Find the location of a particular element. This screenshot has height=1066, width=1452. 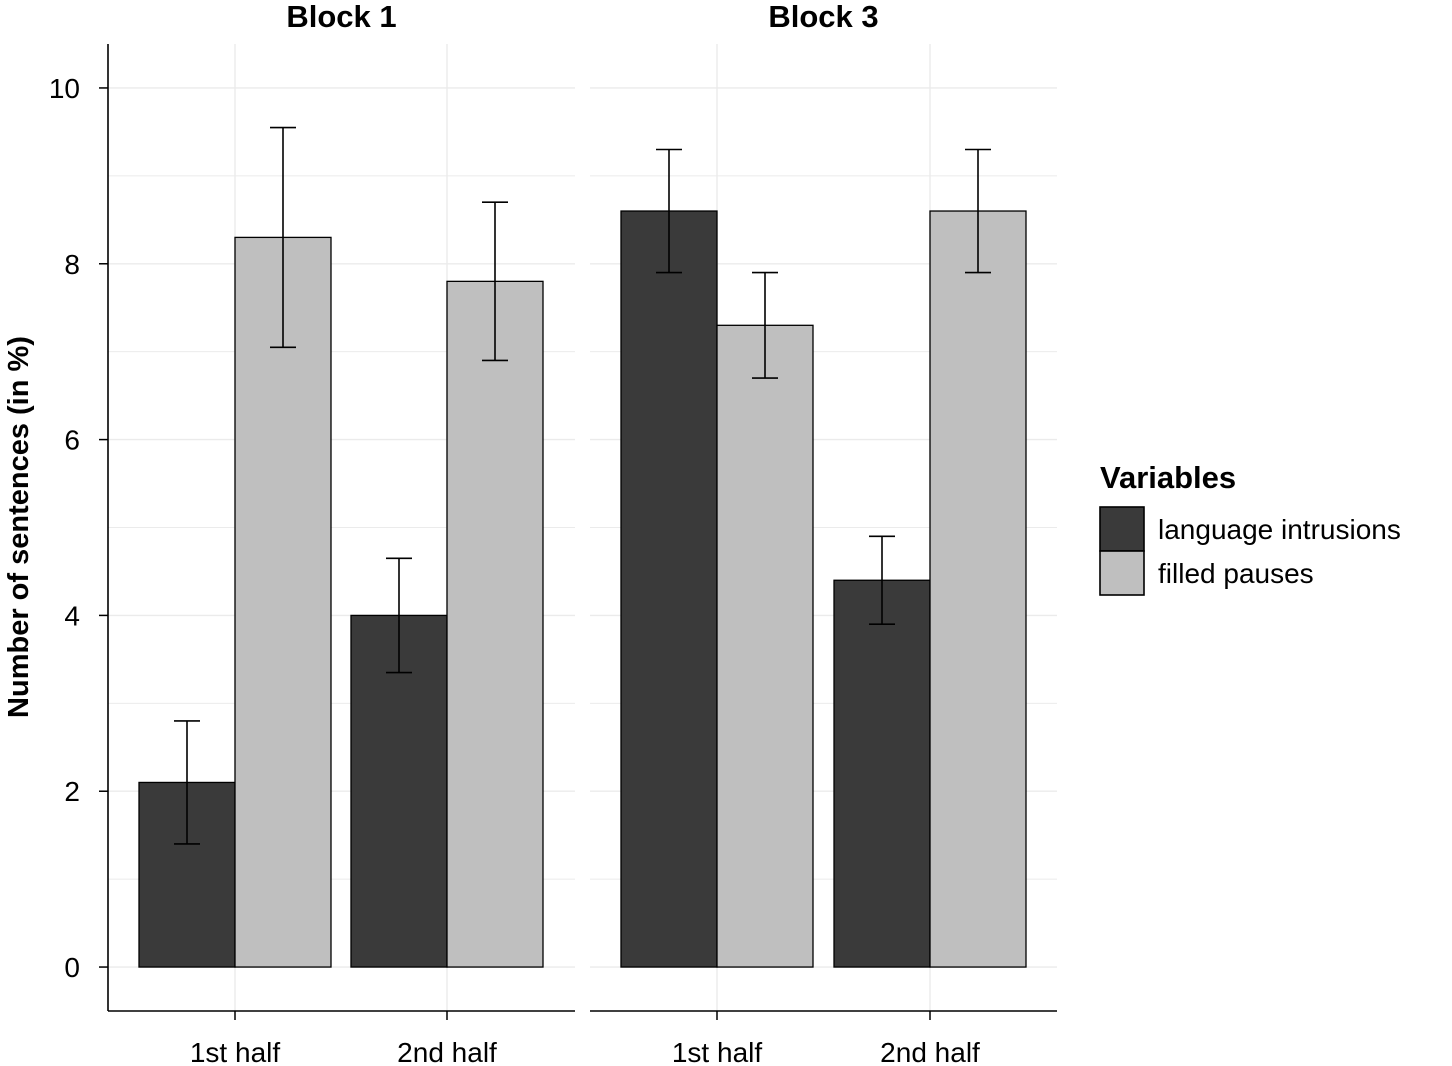

y-axis: 0 2 4 6 8 10 is located at coordinates (79, 527).